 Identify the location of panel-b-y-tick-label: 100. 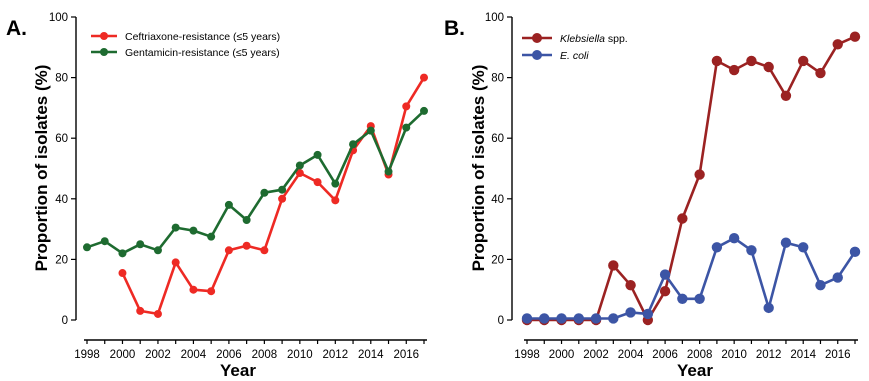
(494, 18).